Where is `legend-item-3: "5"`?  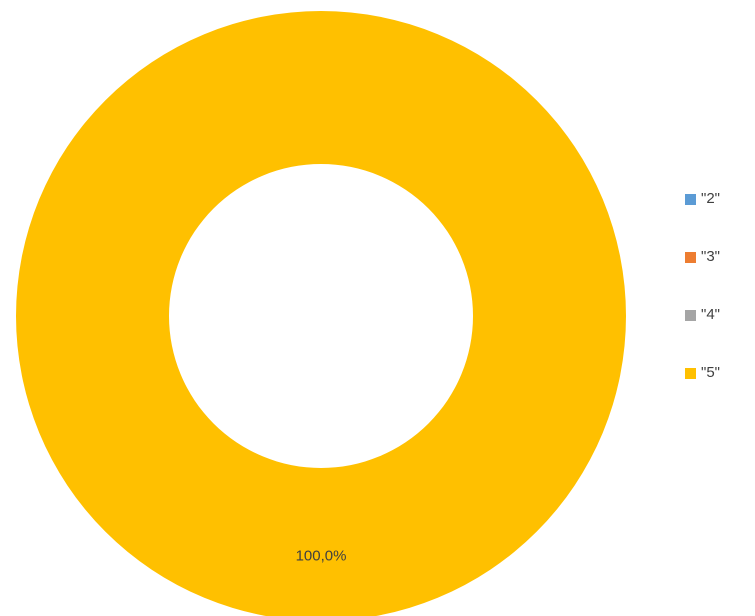 legend-item-3: "5" is located at coordinates (720, 393).